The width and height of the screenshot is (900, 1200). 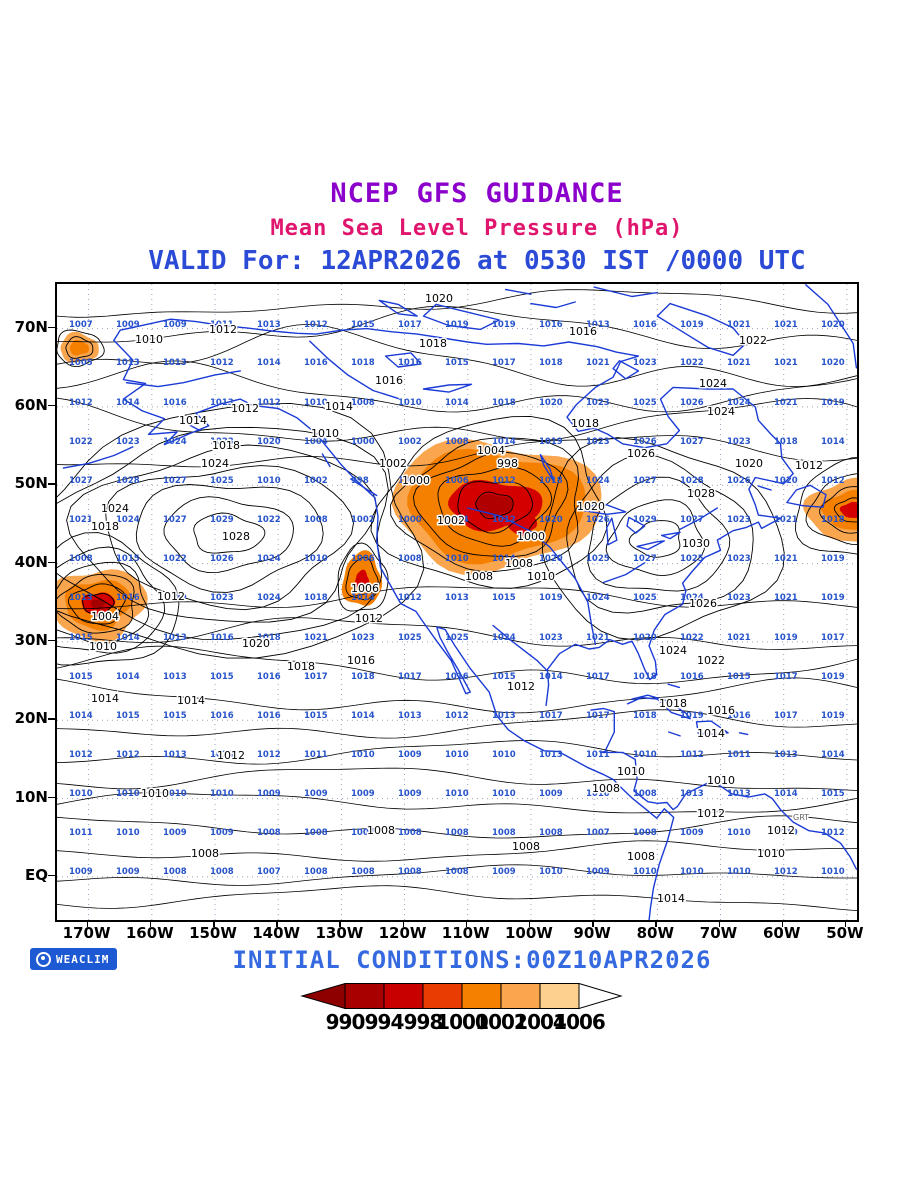 What do you see at coordinates (457, 520) in the screenshot?
I see `svg-text: 1004` at bounding box center [457, 520].